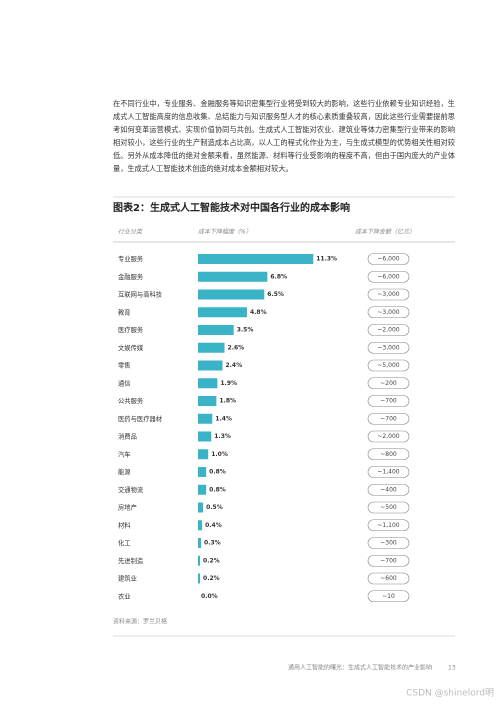 This screenshot has height=707, width=500. What do you see at coordinates (140, 622) in the screenshot?
I see `source: 资料来源：罗兰贝格` at bounding box center [140, 622].